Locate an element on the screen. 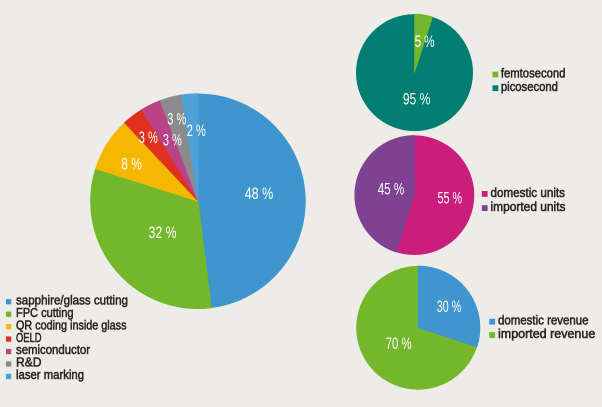  svg-text: 55 % is located at coordinates (450, 197).